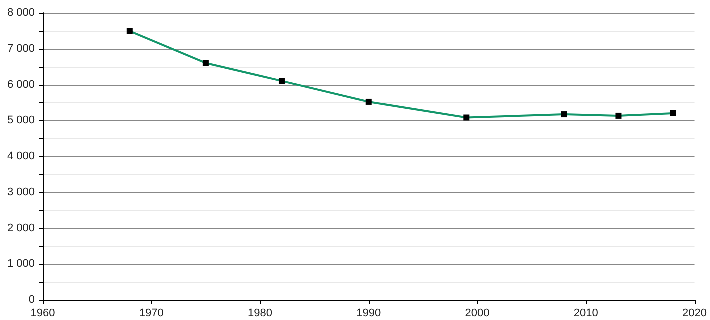 This screenshot has width=710, height=320. Describe the element at coordinates (21, 228) in the screenshot. I see `y-tick-label: 2 000` at that location.